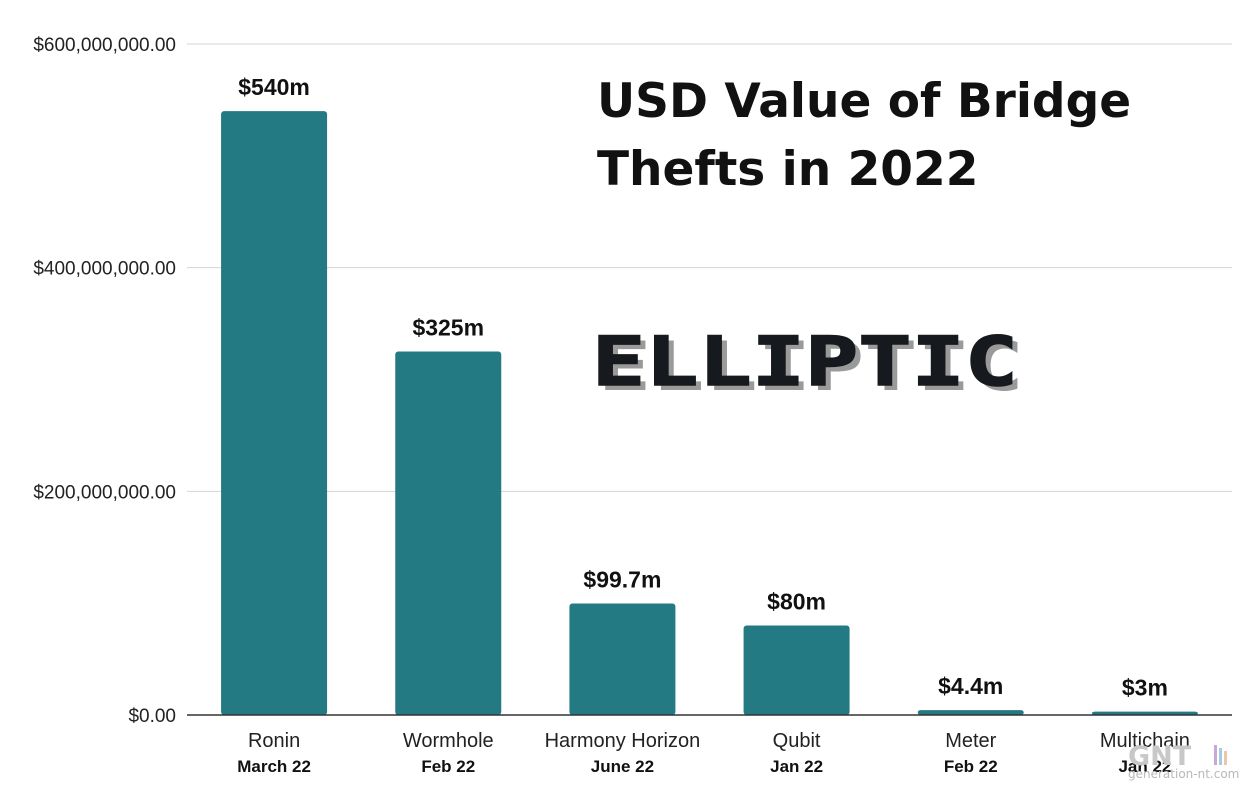 The height and width of the screenshot is (800, 1250). Describe the element at coordinates (104, 492) in the screenshot. I see `y-tick-label: $200,000,000.00` at that location.